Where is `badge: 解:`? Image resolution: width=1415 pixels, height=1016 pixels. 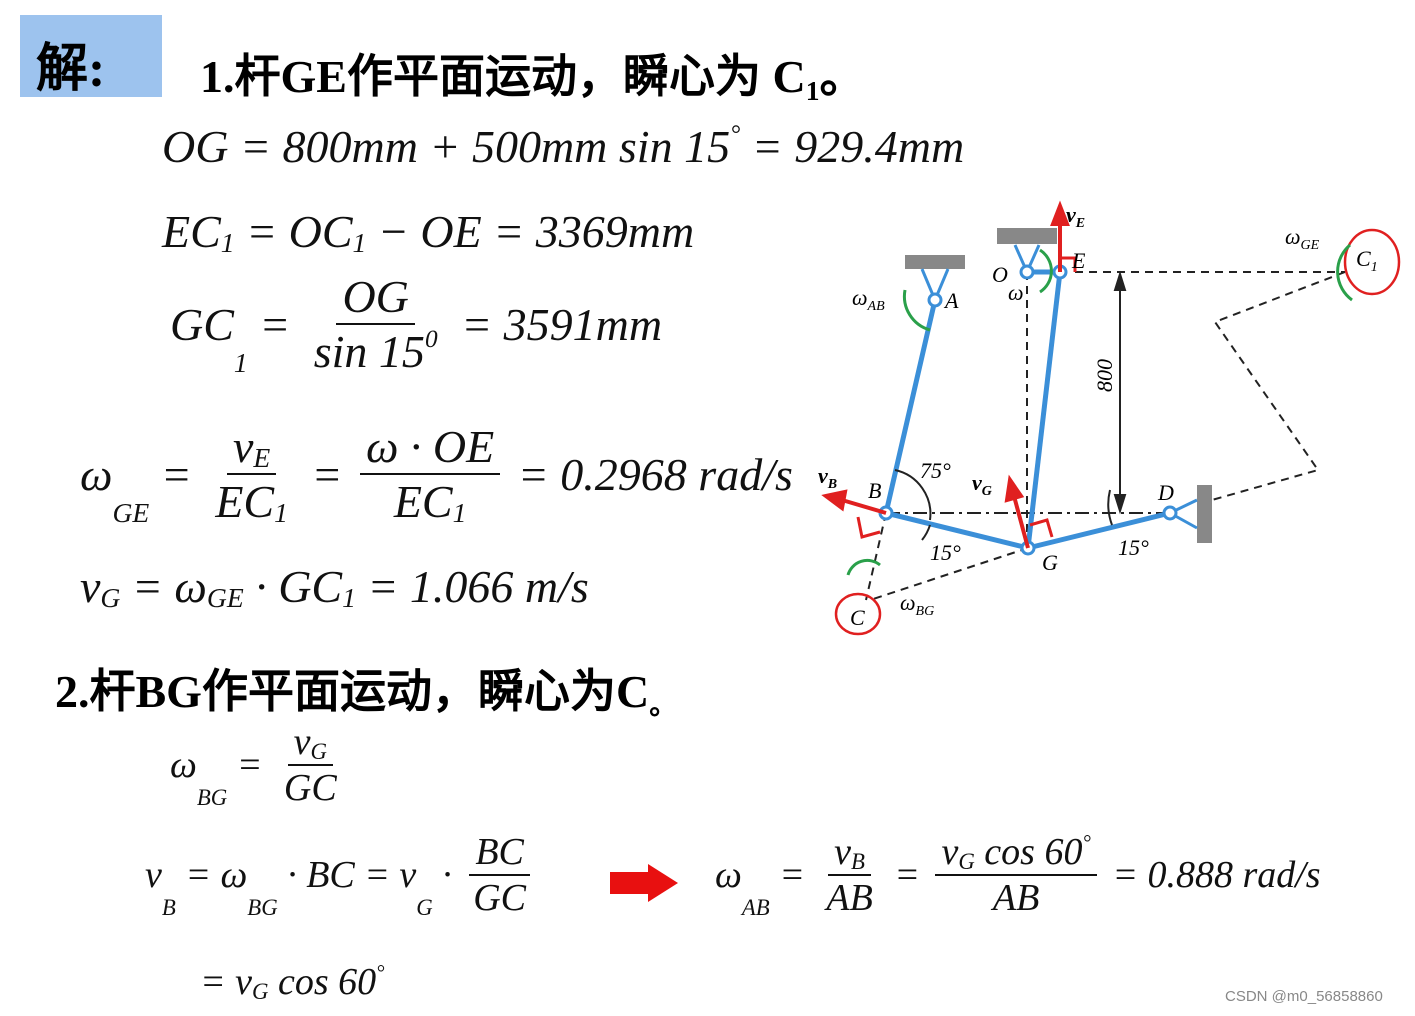
badge: 解: is located at coordinates (71, 69).